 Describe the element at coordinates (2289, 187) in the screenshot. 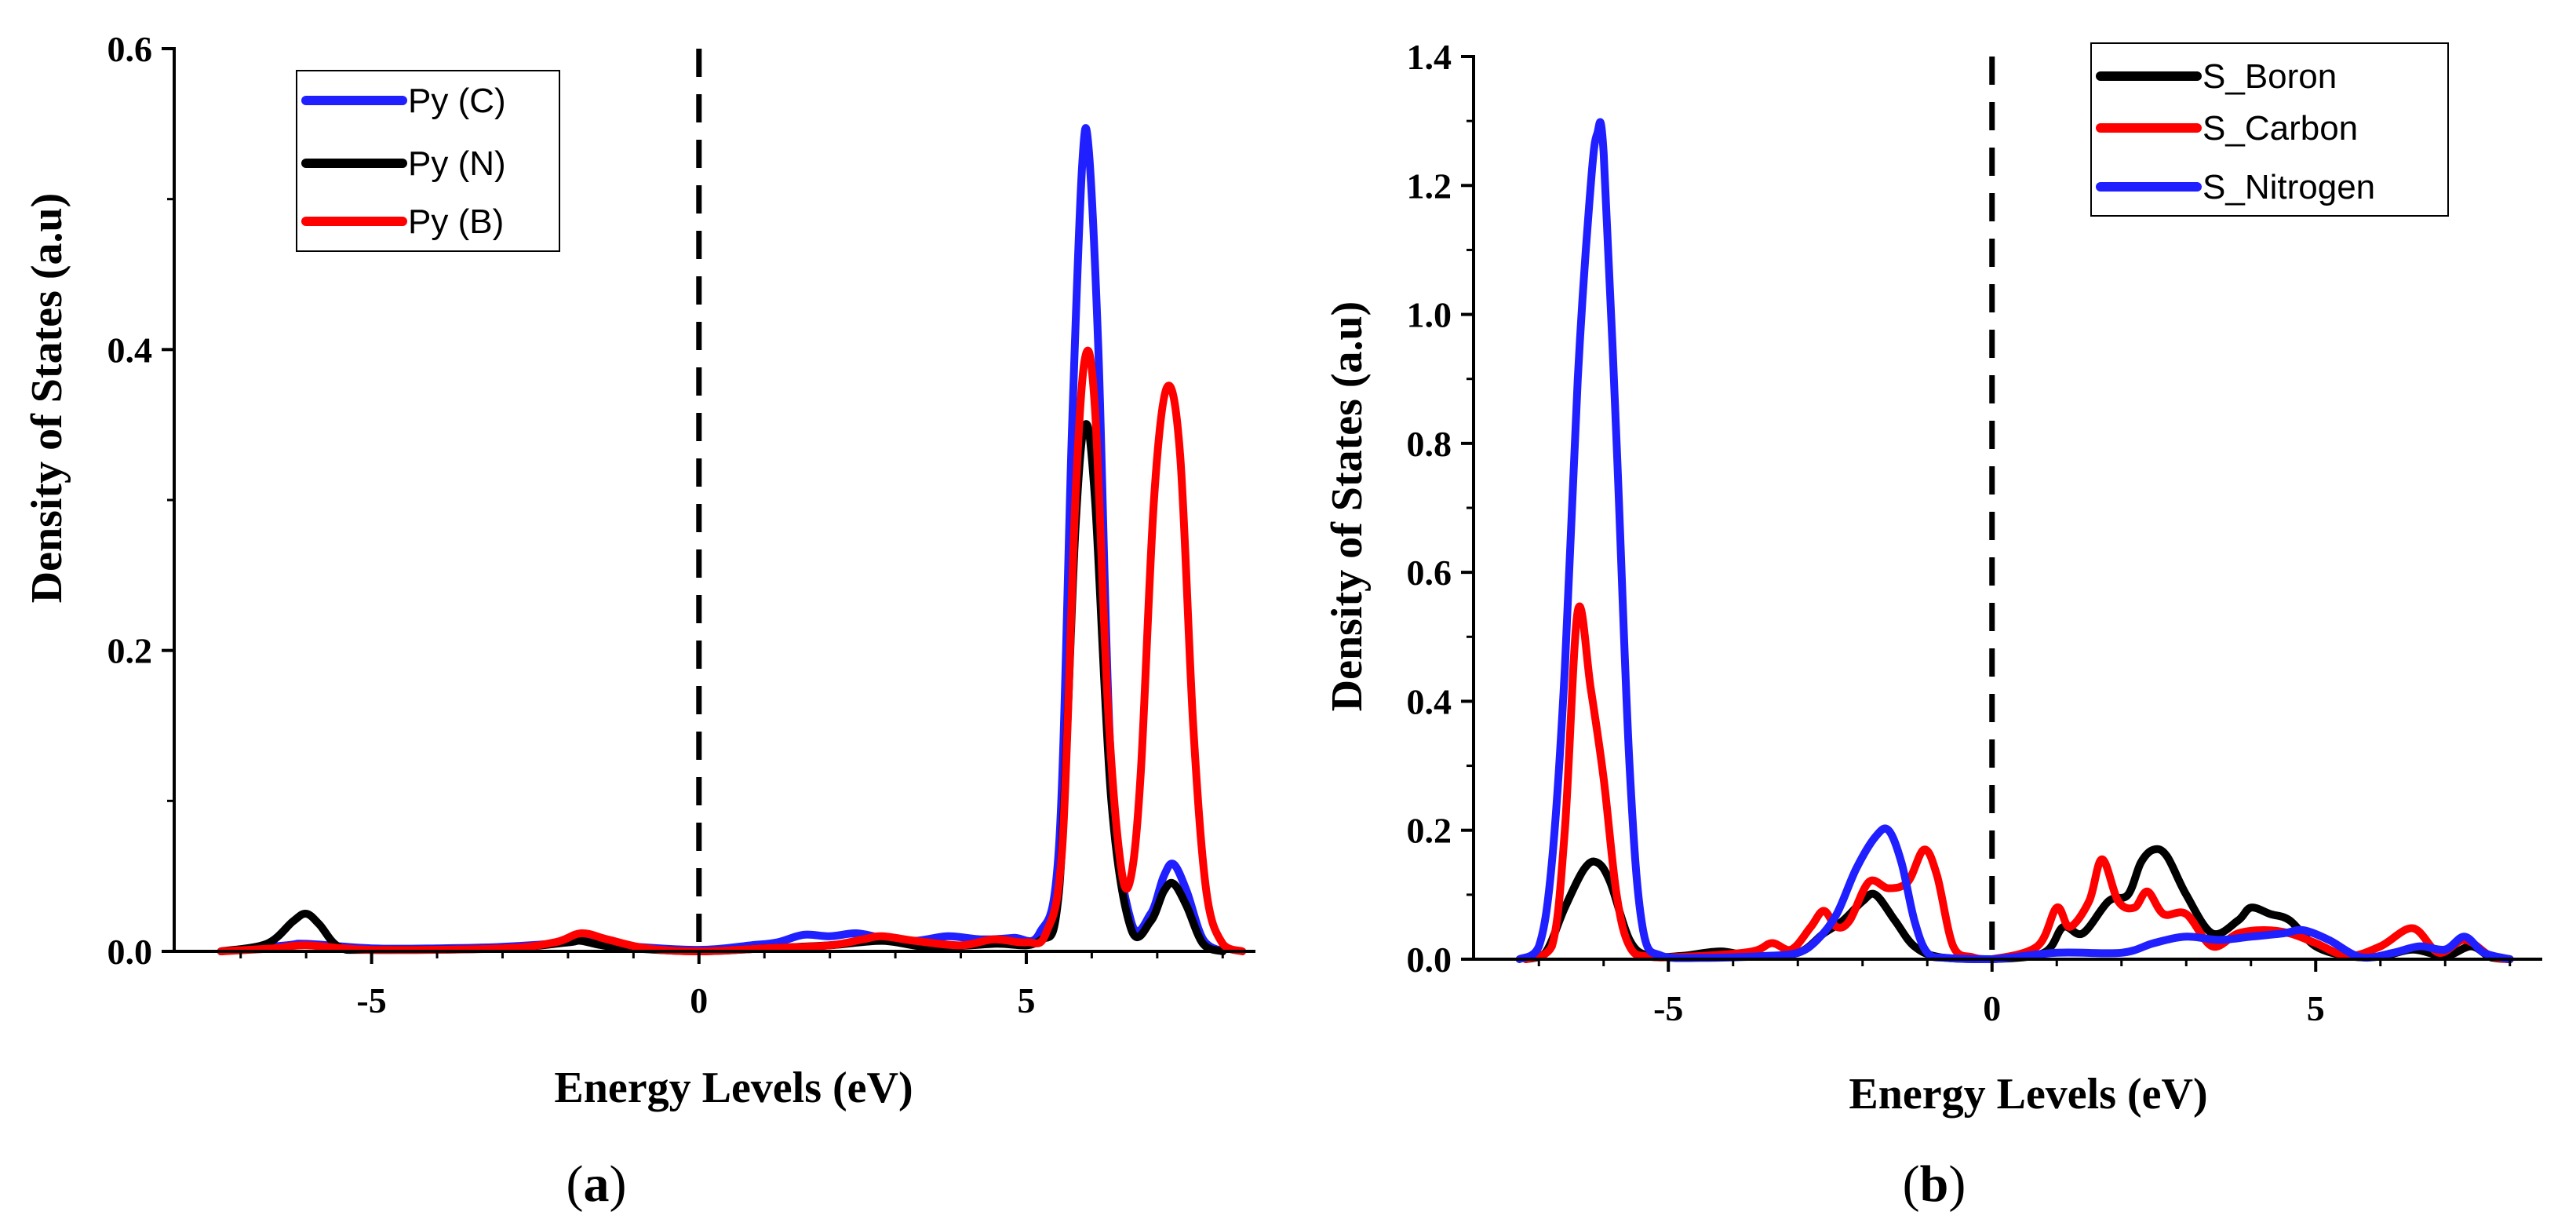

I see `panel-b-legend-label: S_Nitrogen` at that location.